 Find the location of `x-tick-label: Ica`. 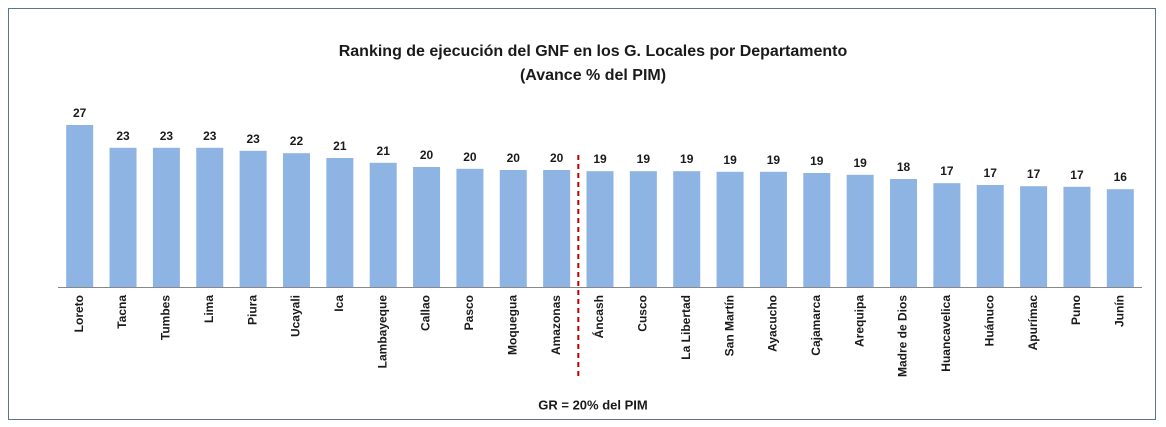

x-tick-label: Ica is located at coordinates (339, 303).